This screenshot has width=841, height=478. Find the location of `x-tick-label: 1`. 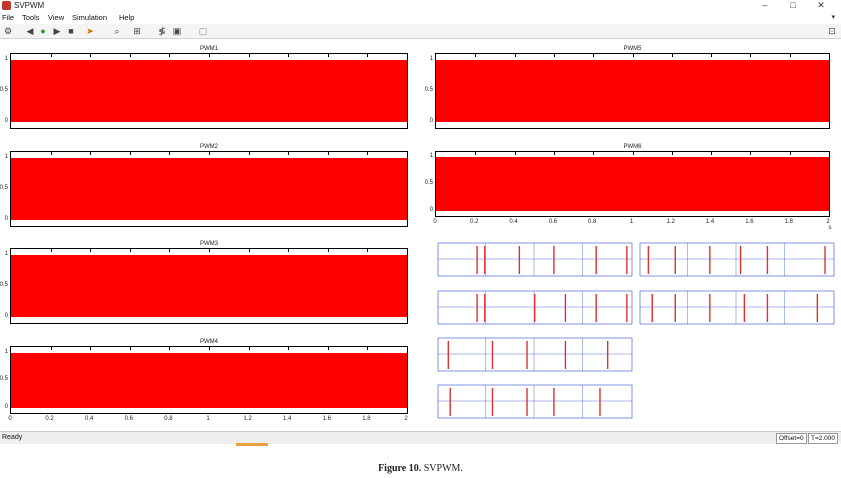

x-tick-label: 1 is located at coordinates (208, 419).